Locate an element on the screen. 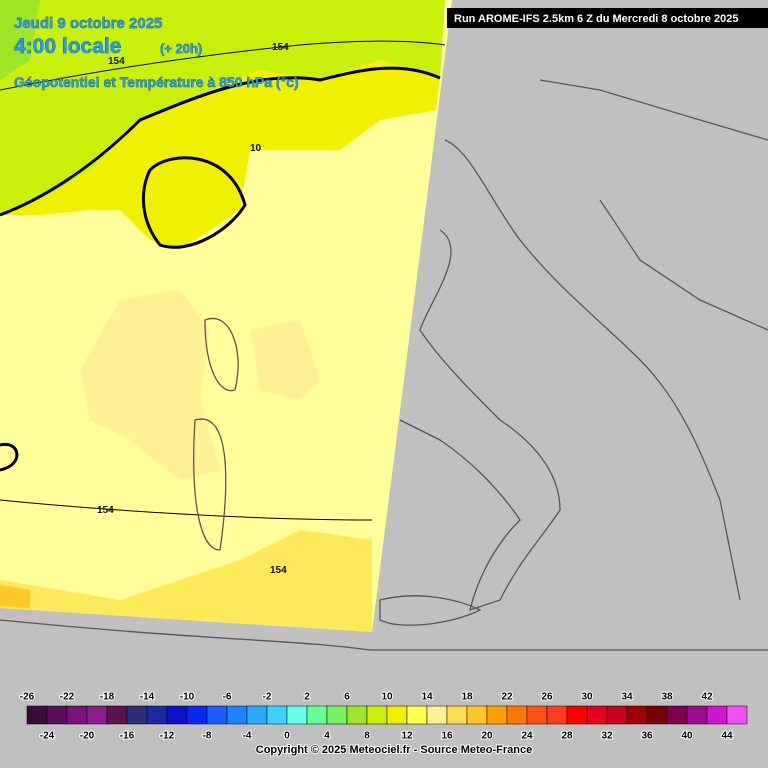  legend-tick-label: -16 is located at coordinates (127, 736).